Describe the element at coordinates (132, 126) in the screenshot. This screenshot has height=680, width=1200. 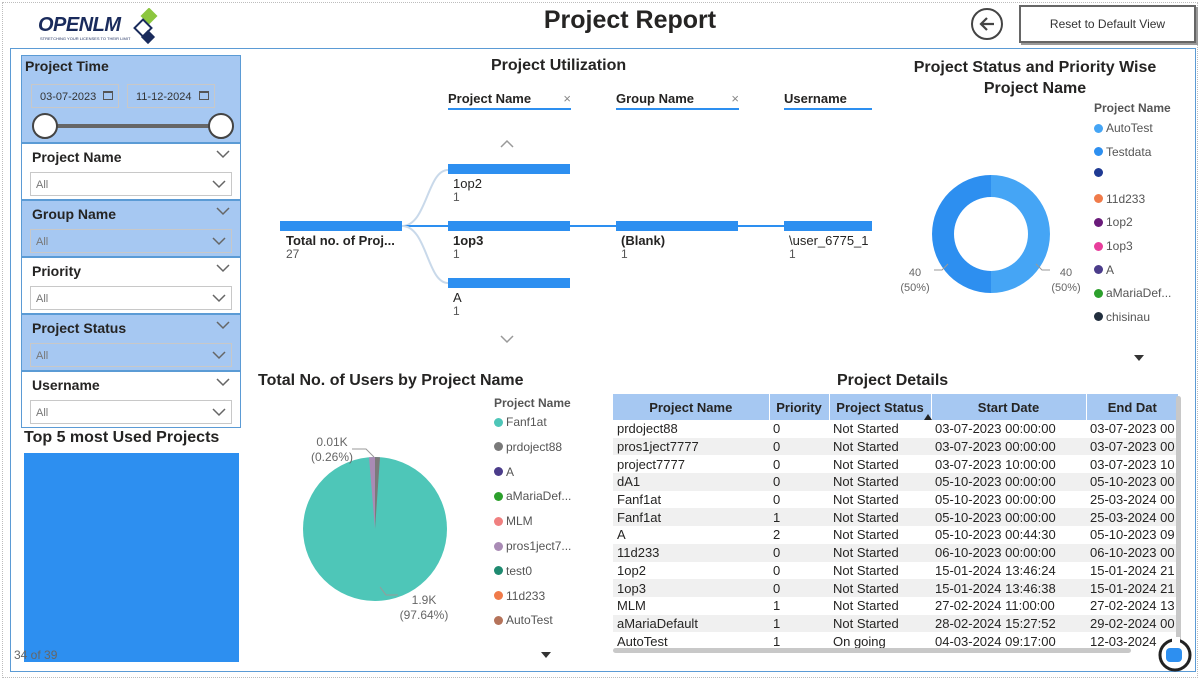
I see `date-range-slider-track` at that location.